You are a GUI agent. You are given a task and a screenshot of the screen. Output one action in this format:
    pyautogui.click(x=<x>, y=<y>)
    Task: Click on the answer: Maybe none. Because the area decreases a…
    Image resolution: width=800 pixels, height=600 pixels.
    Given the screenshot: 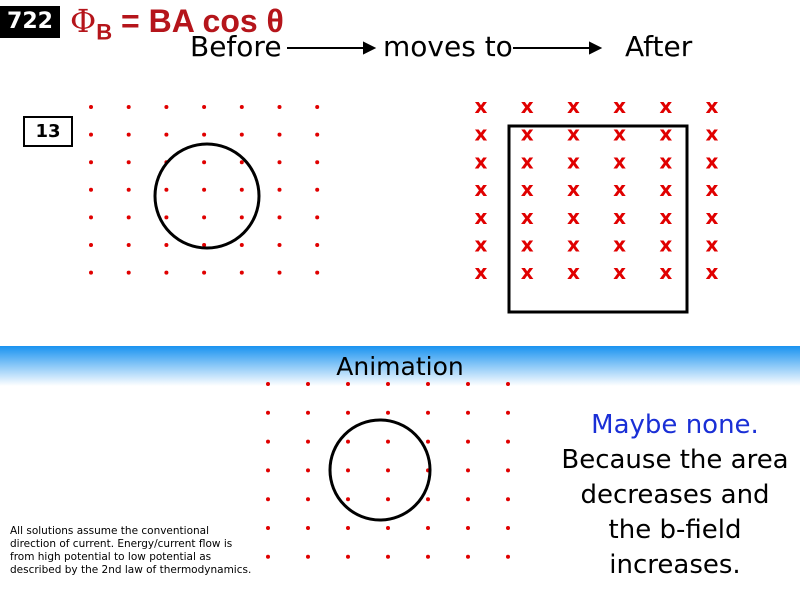 What is the action you would take?
    pyautogui.click(x=675, y=495)
    